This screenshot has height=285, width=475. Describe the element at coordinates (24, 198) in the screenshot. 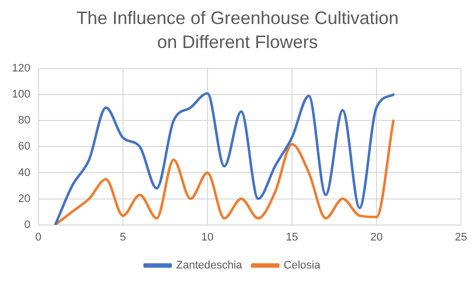

I see `y-tick-label: 20` at that location.